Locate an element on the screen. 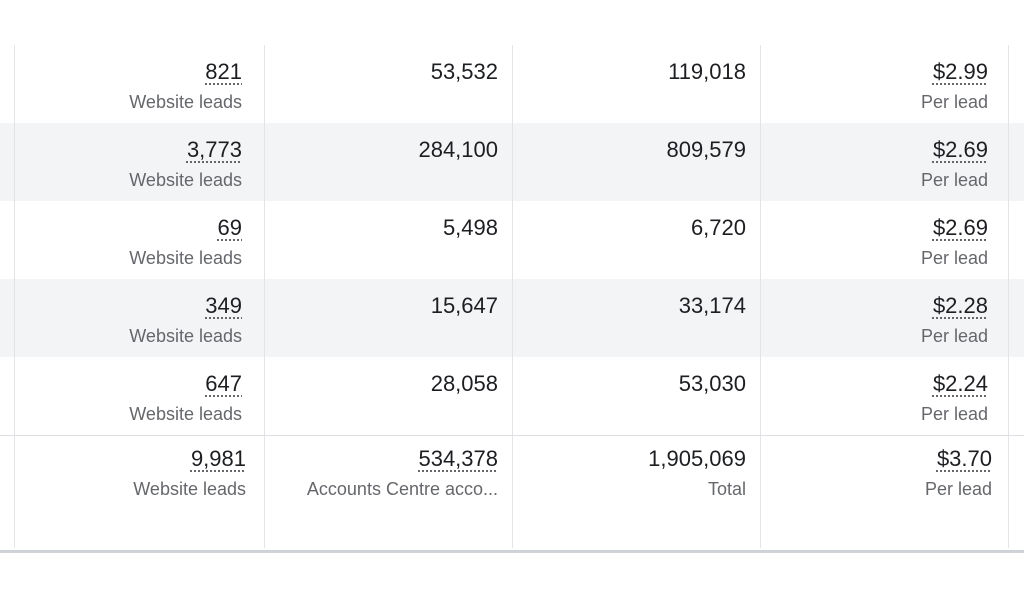  impressions-cell: 6,720 is located at coordinates (636, 240).